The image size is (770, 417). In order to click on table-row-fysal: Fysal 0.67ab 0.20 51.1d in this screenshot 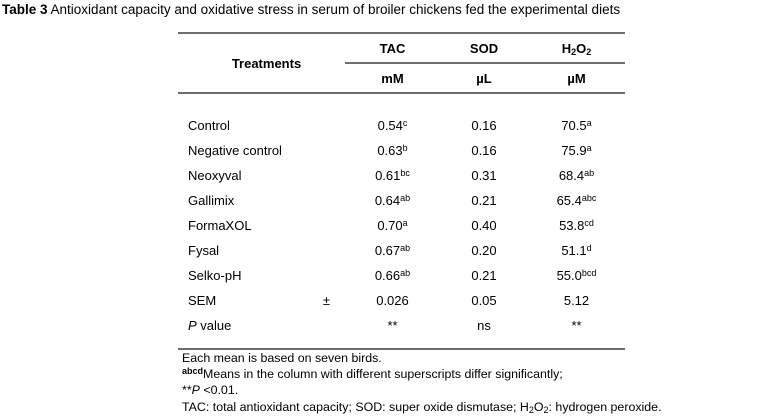, I will do `click(401, 250)`.